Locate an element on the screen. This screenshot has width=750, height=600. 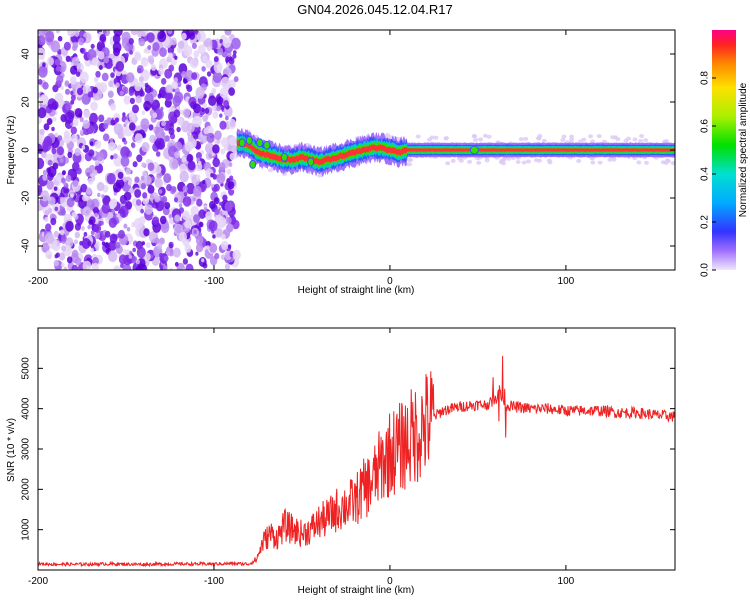
page-title: GN04.2026.045.12.04.R17 is located at coordinates (375, 9).